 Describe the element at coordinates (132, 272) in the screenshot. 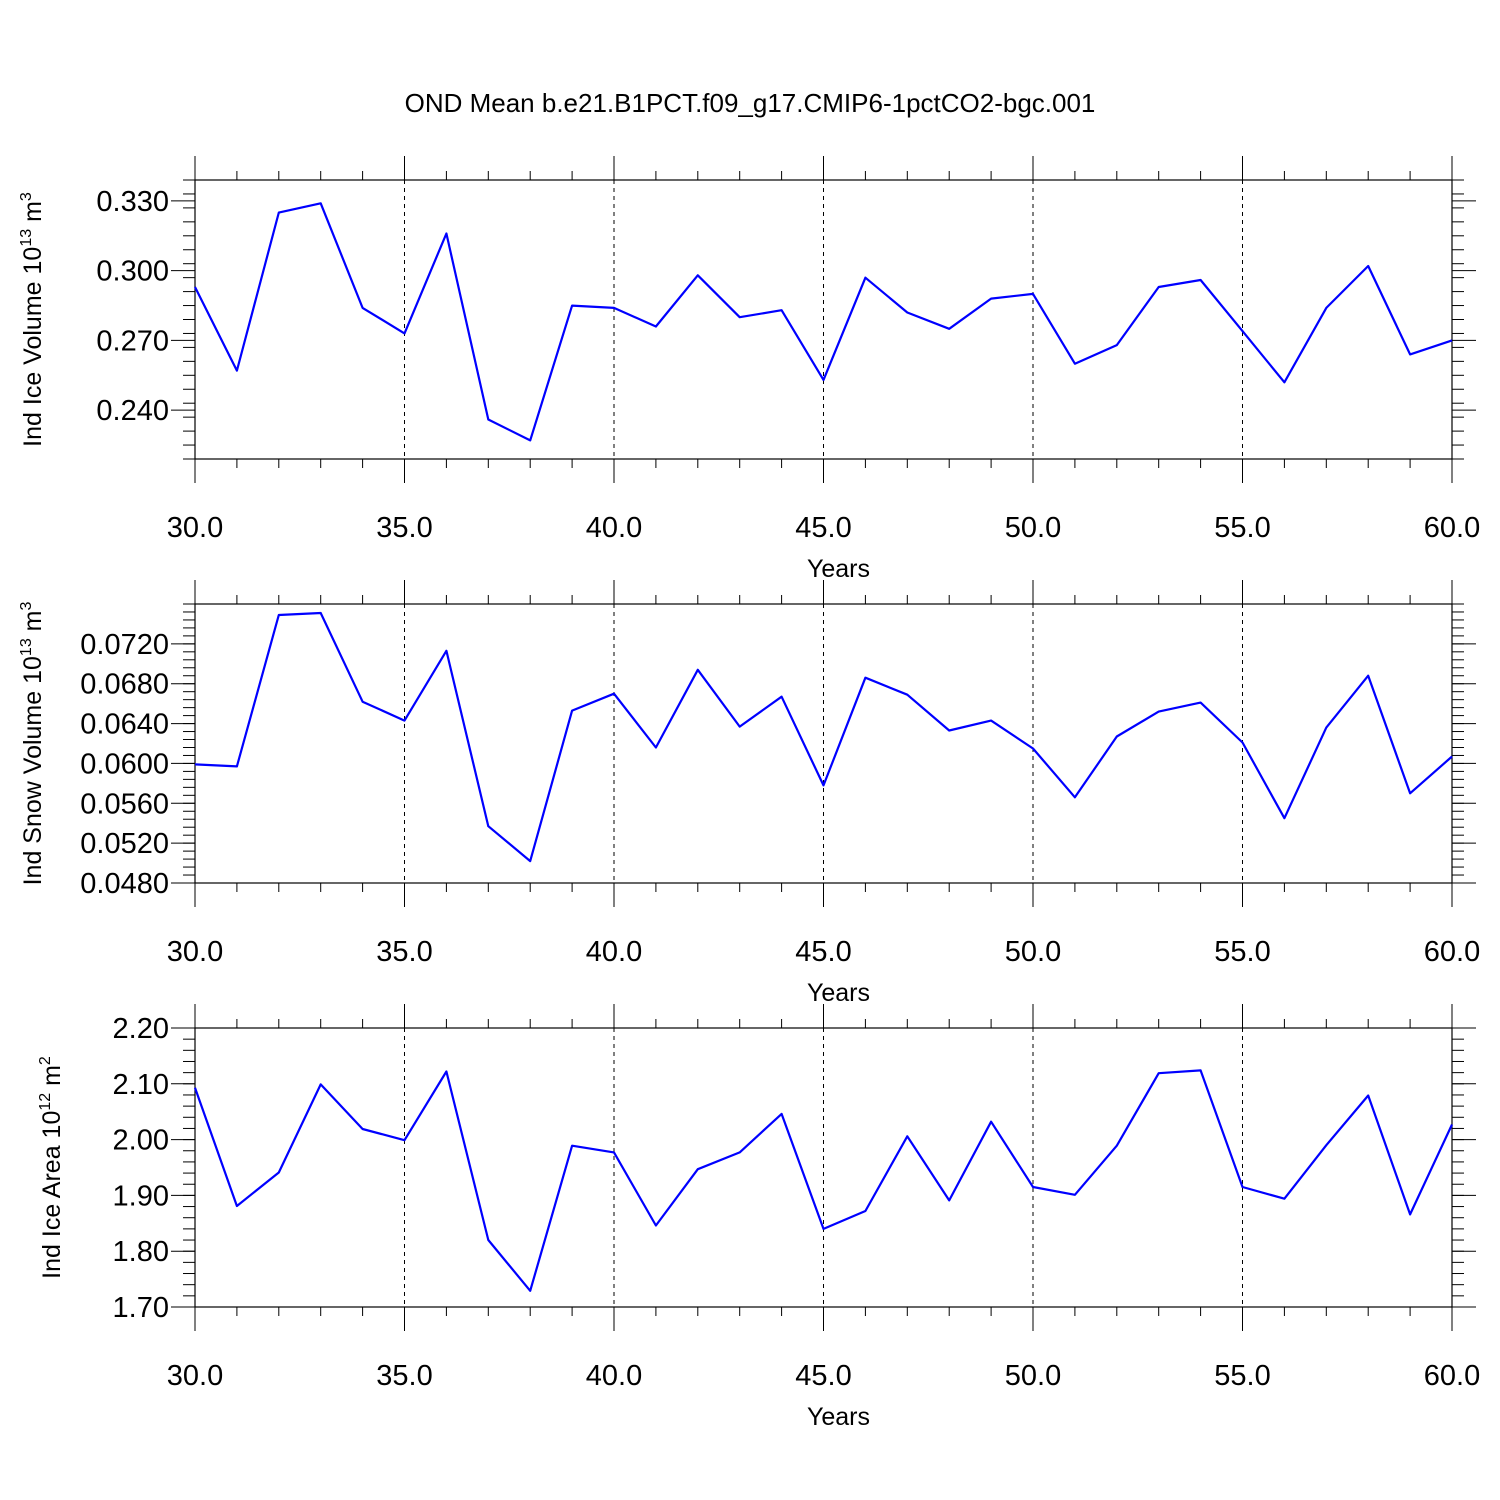

I see `y-tick-label: 0.300` at that location.